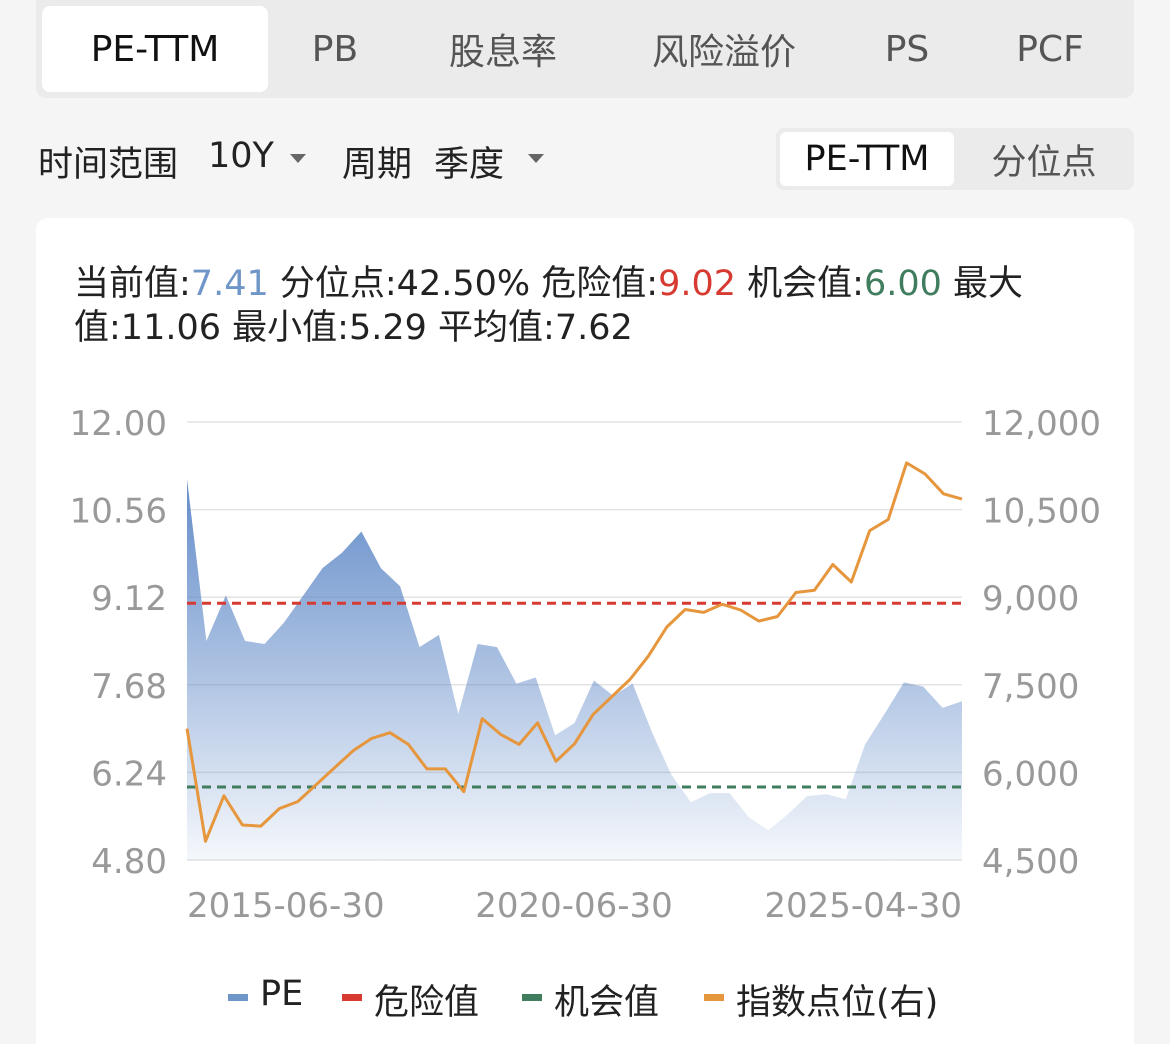  Describe the element at coordinates (496, 328) in the screenshot. I see `avg-label: 平均值:` at that location.